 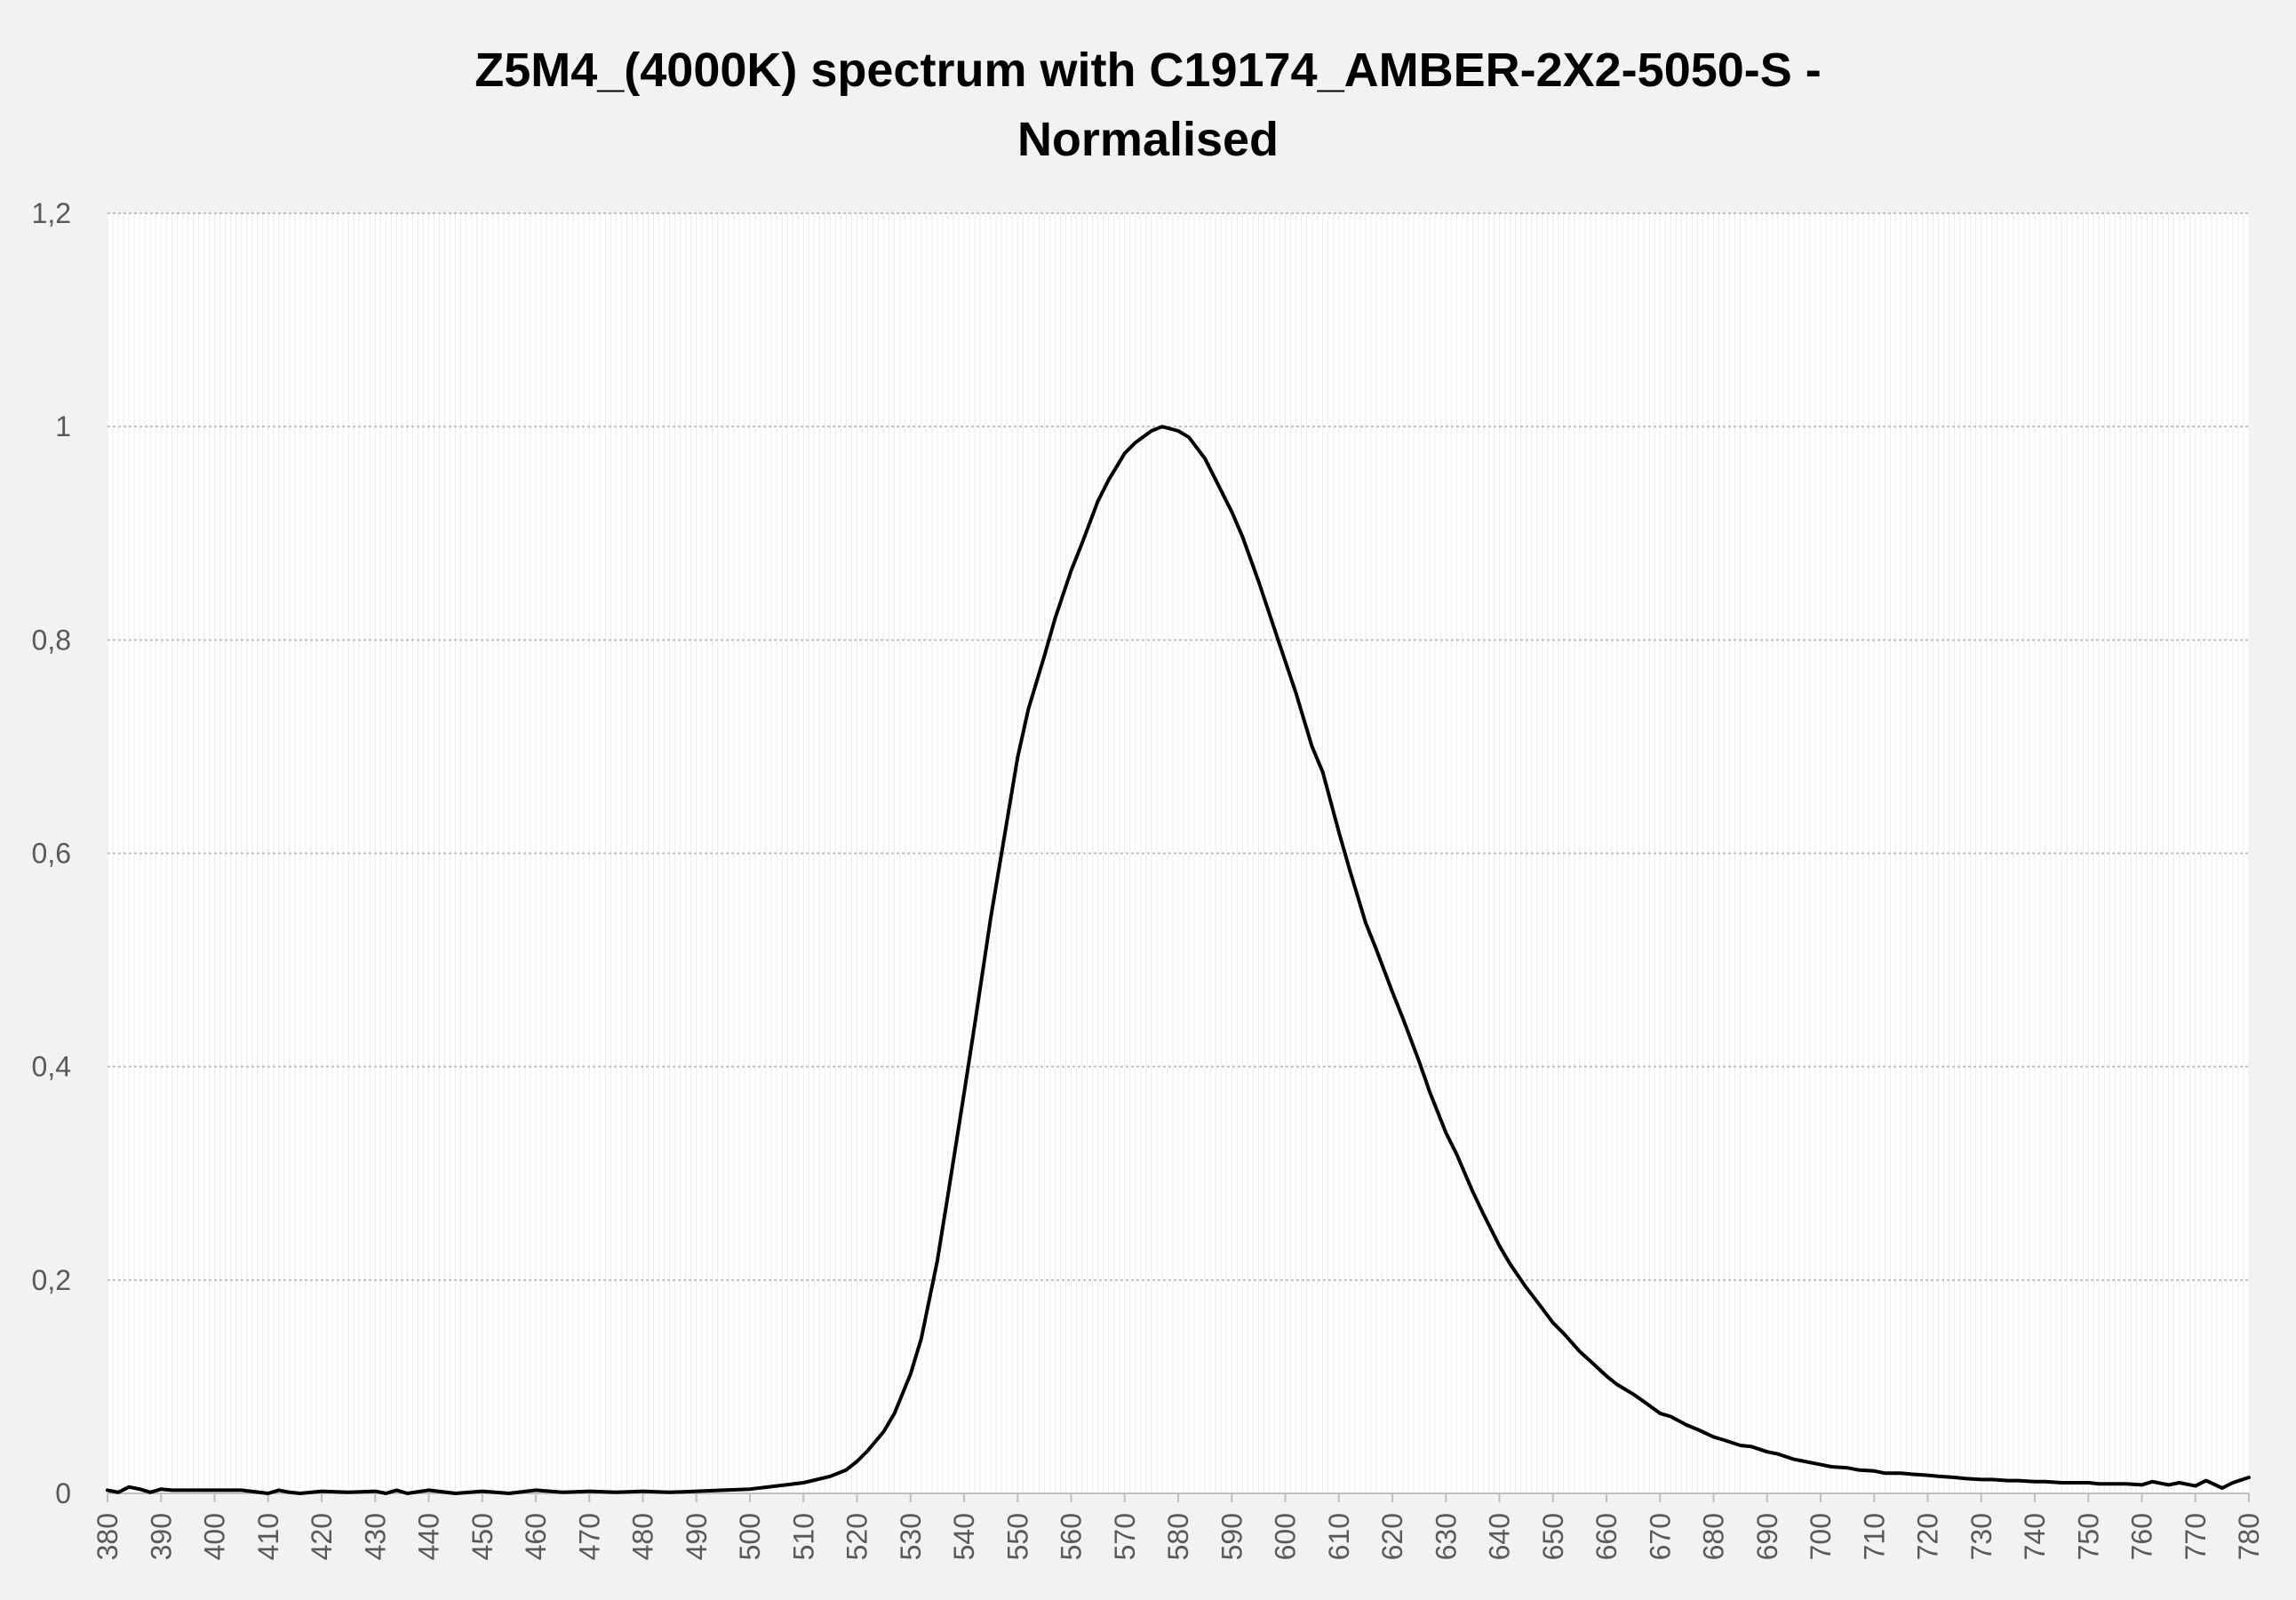 What do you see at coordinates (1178, 1536) in the screenshot?
I see `x-tick-label: 580` at bounding box center [1178, 1536].